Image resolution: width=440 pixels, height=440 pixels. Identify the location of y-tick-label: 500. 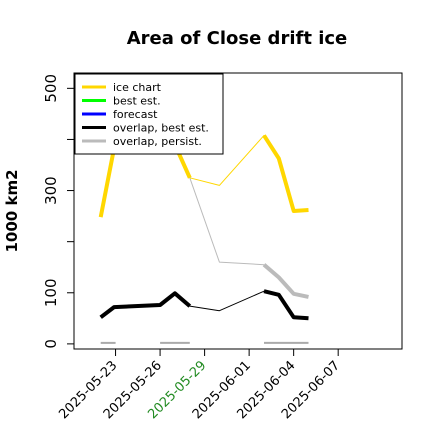
(51, 88).